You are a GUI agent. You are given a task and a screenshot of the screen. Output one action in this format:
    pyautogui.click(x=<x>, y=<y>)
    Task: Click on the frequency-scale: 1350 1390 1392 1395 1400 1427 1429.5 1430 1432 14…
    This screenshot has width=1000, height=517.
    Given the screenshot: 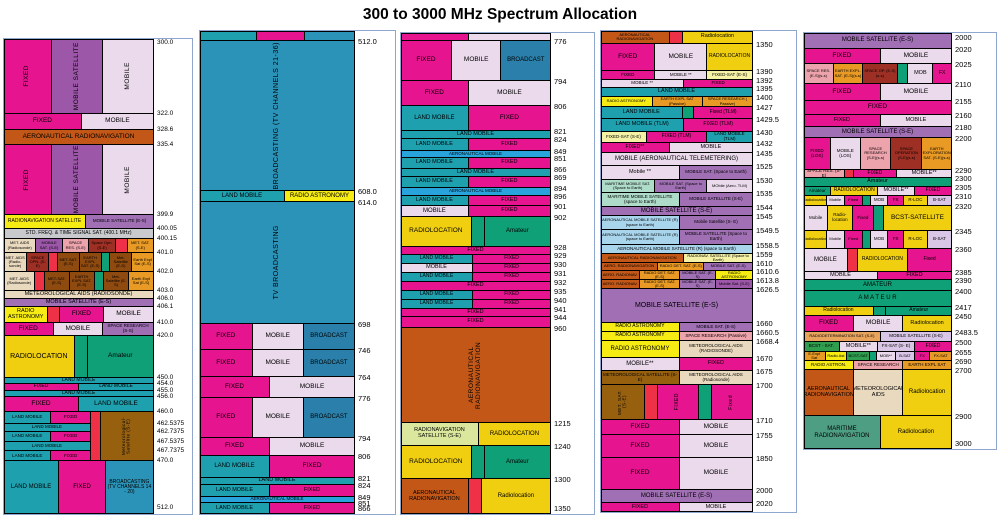 What is the action you would take?
    pyautogui.click(x=774, y=271)
    